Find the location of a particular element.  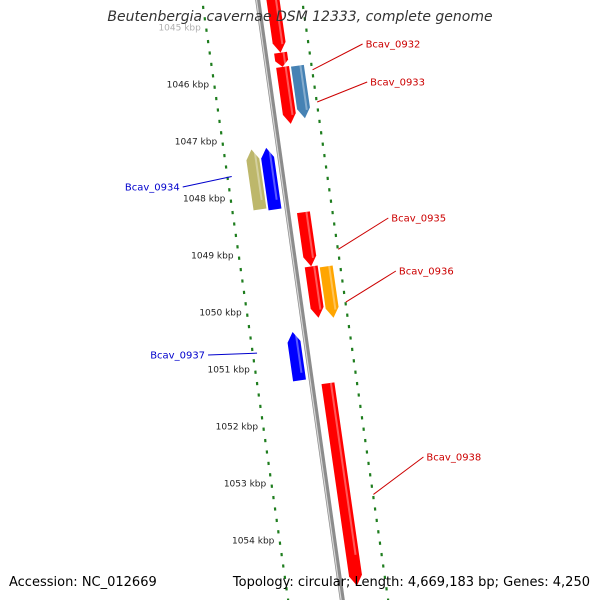

gene-label: Bcav_0937 is located at coordinates (177, 356).